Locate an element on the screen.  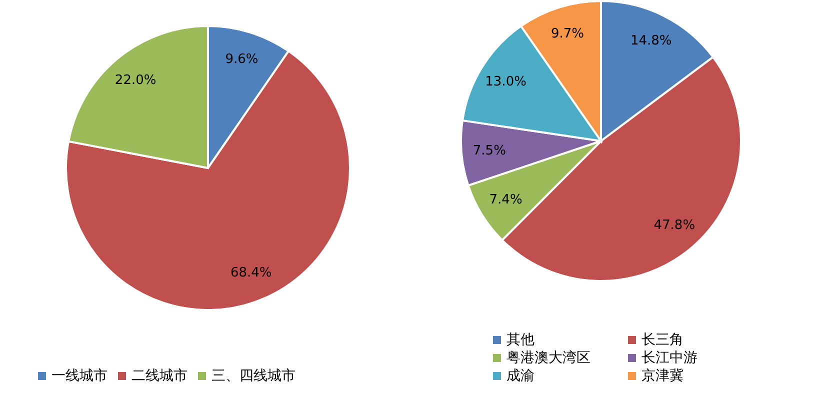
data-label: 47.8% is located at coordinates (675, 226).